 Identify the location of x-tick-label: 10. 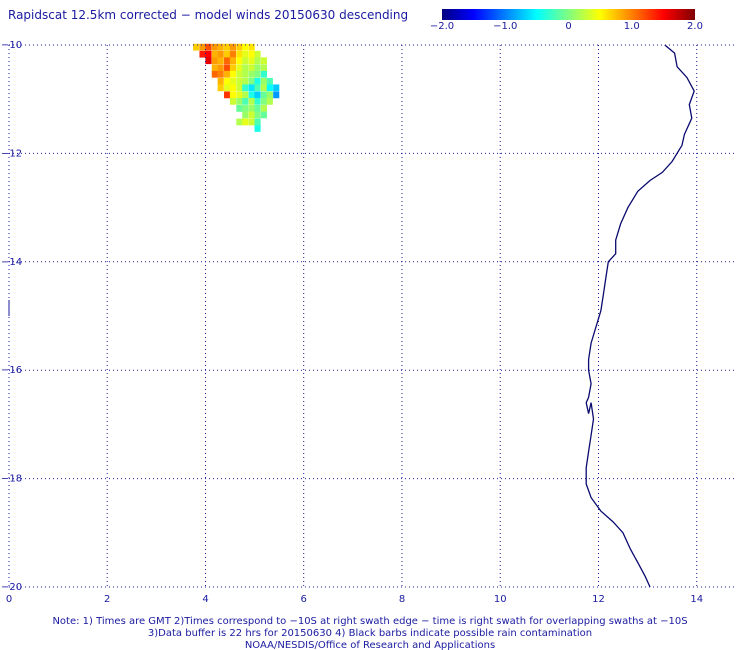
(500, 599).